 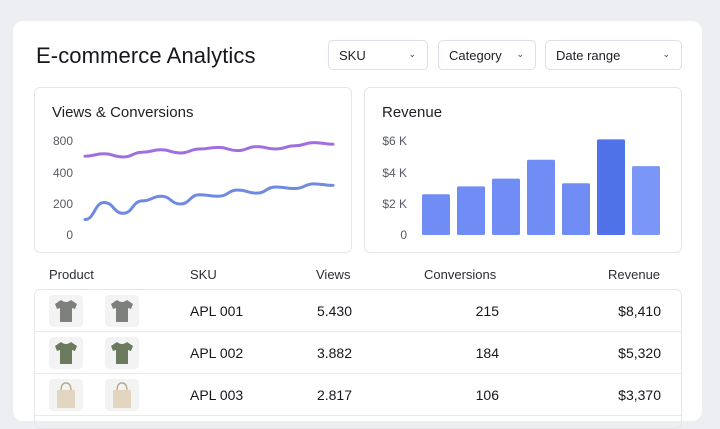 What do you see at coordinates (217, 353) in the screenshot?
I see `sku-cell: APL 002` at bounding box center [217, 353].